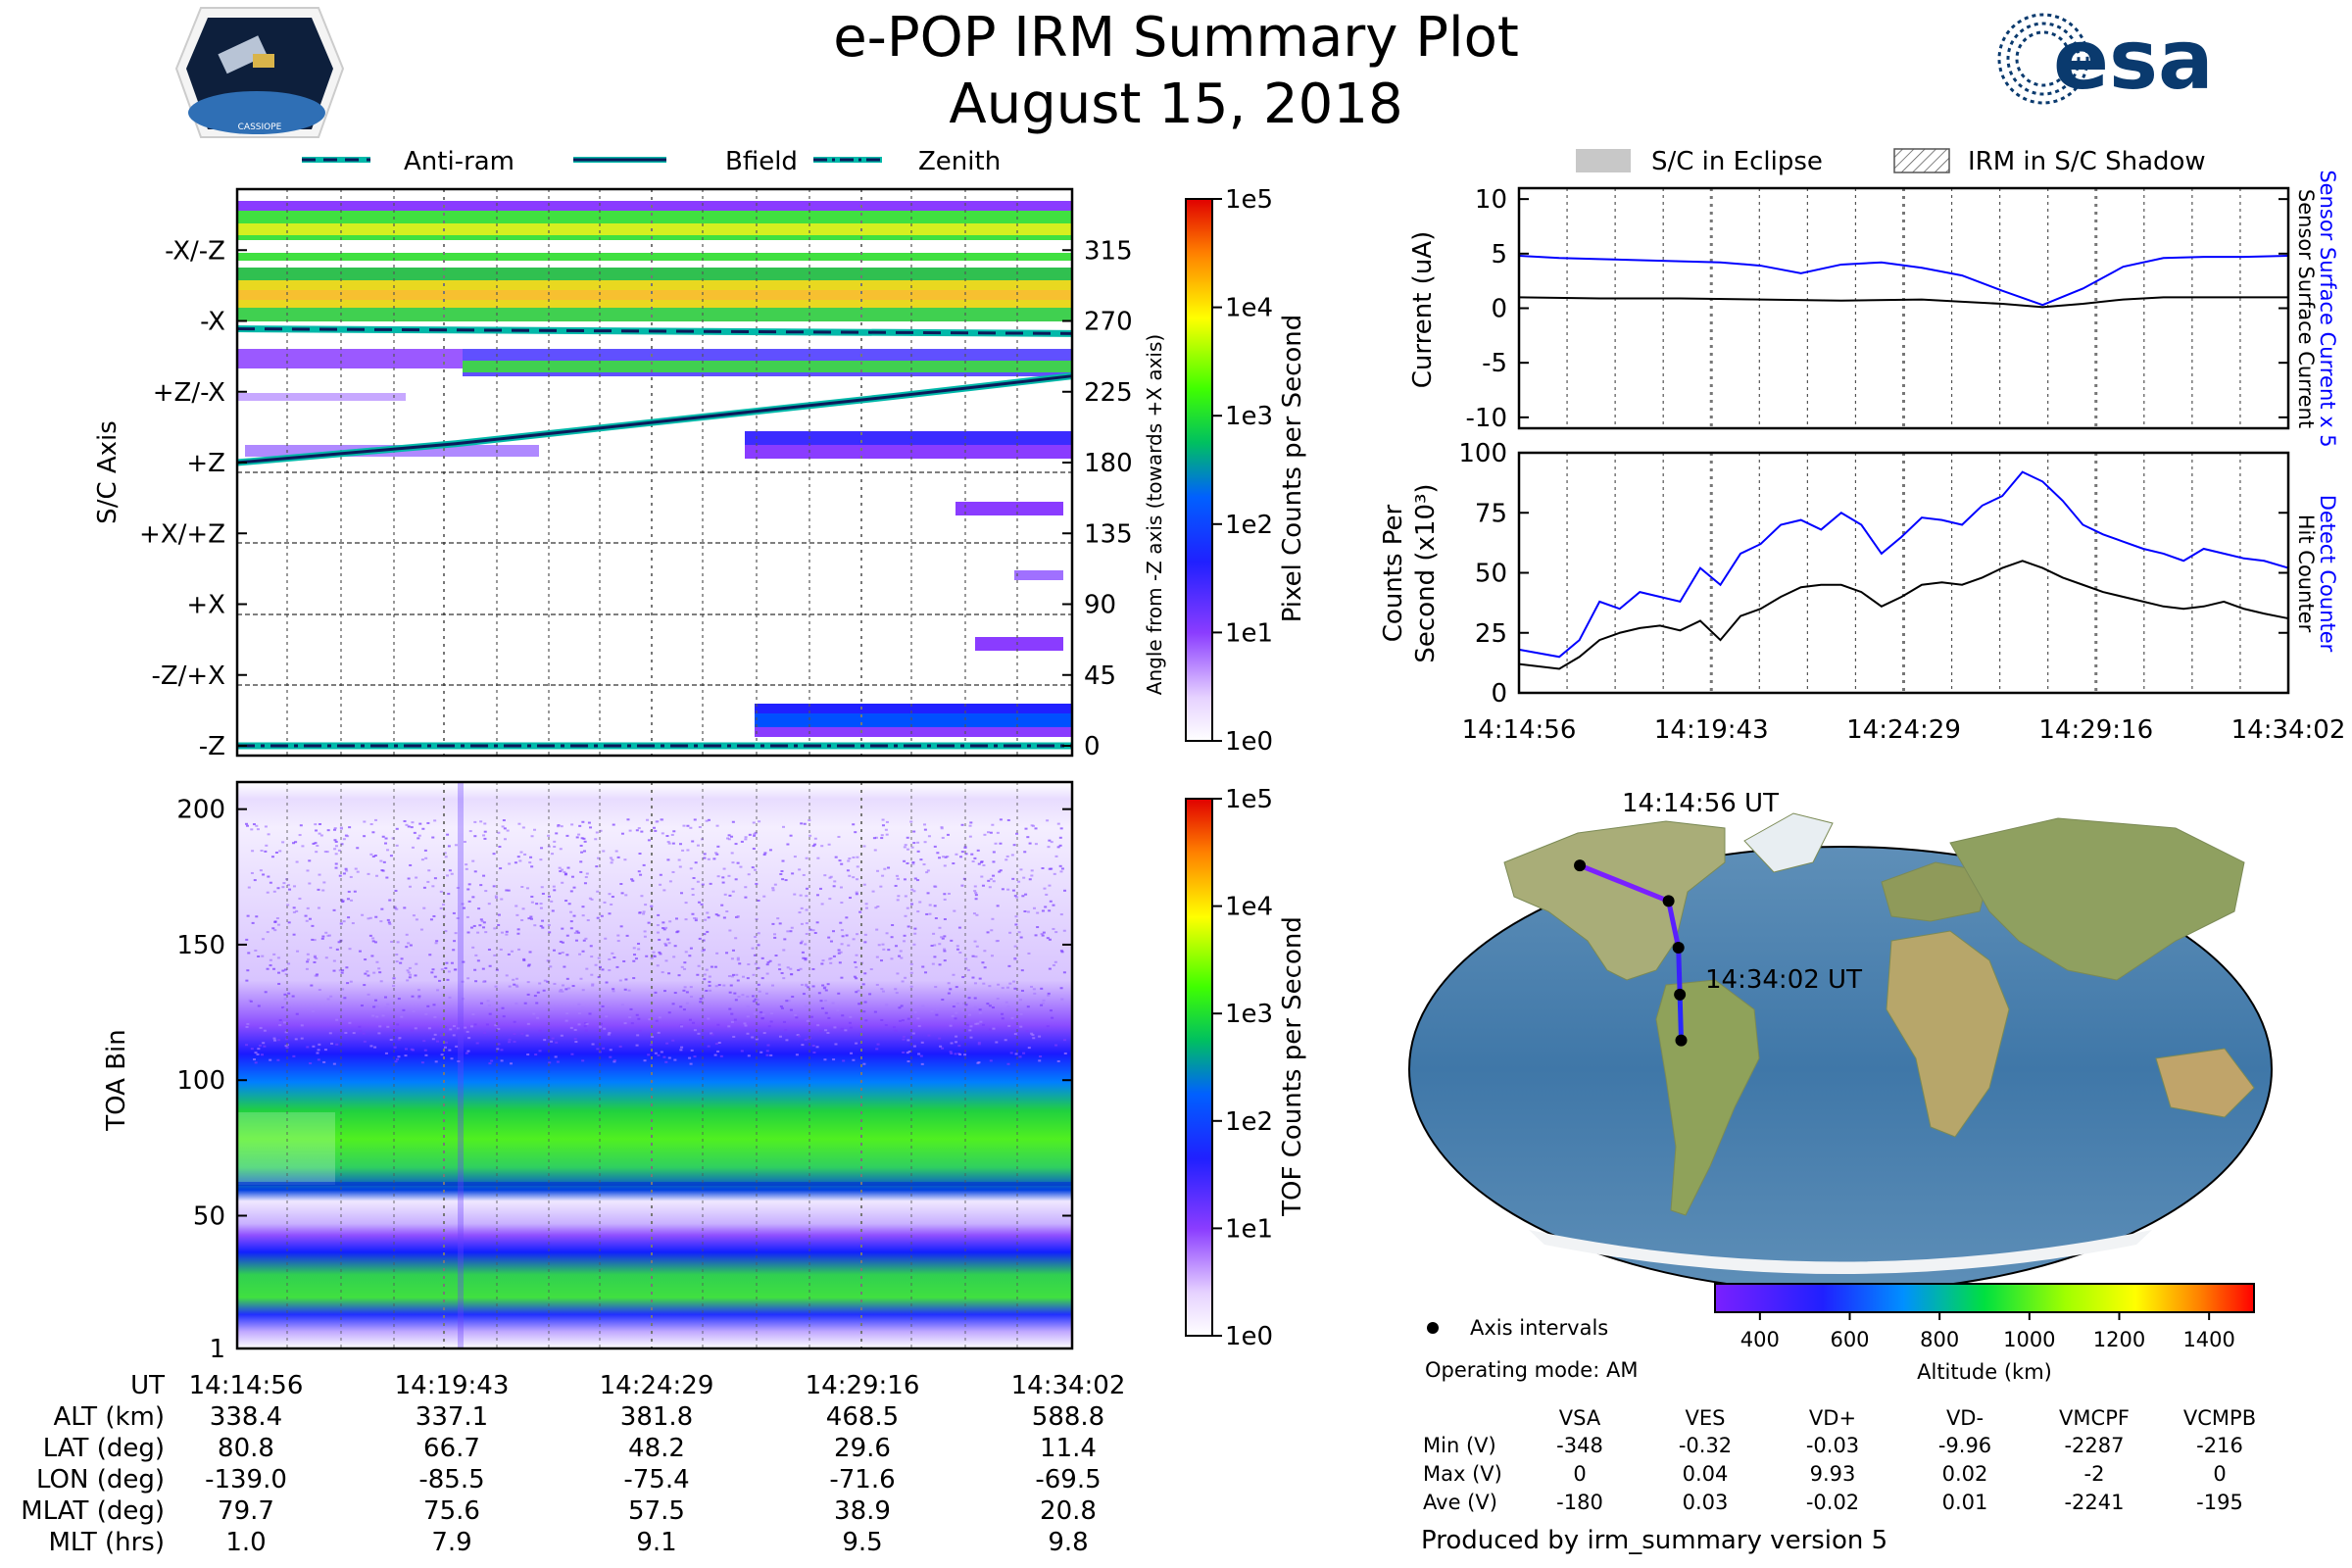 The image size is (2352, 1568). I want to click on voltage-cell: 0, so click(2219, 1474).